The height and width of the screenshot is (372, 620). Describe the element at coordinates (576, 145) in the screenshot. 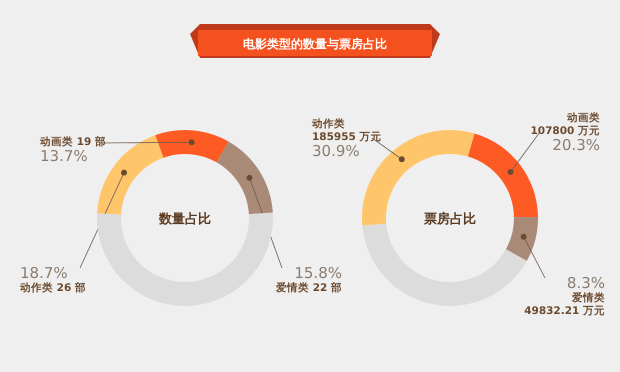

I see `data-label: 20.3%` at that location.